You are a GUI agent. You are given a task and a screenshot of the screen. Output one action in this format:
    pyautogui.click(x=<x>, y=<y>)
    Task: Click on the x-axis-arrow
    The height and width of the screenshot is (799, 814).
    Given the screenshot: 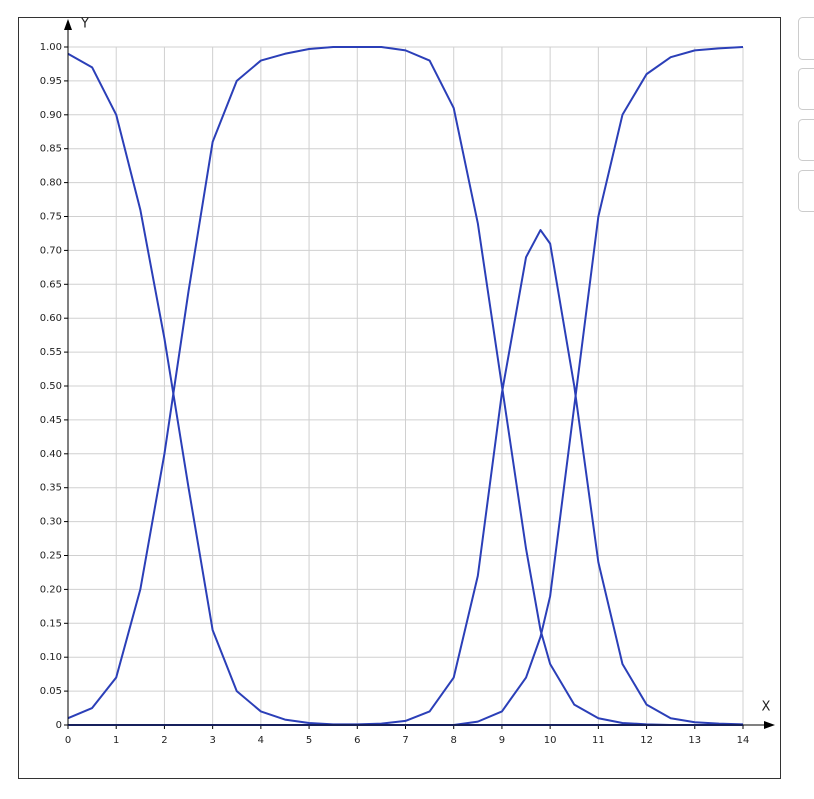 What is the action you would take?
    pyautogui.click(x=769, y=725)
    